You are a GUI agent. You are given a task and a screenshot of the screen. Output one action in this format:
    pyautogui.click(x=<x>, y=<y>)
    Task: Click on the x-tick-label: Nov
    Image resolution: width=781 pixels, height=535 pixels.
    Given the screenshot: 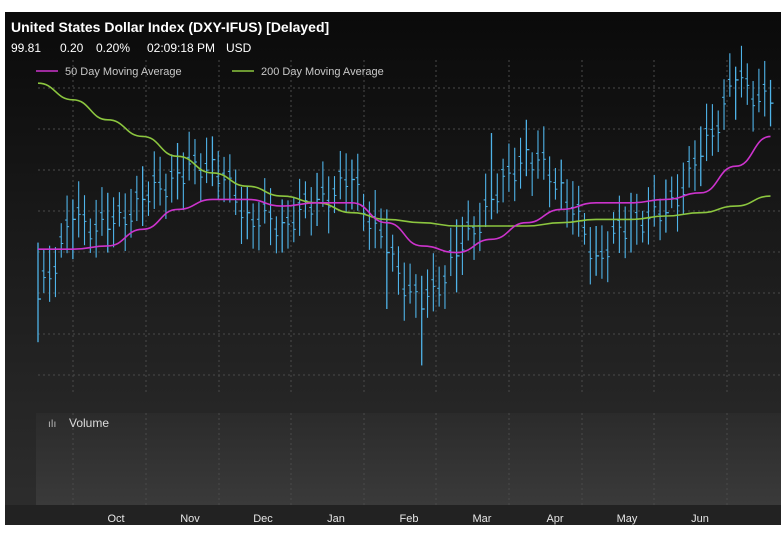 What is the action you would take?
    pyautogui.click(x=190, y=519)
    